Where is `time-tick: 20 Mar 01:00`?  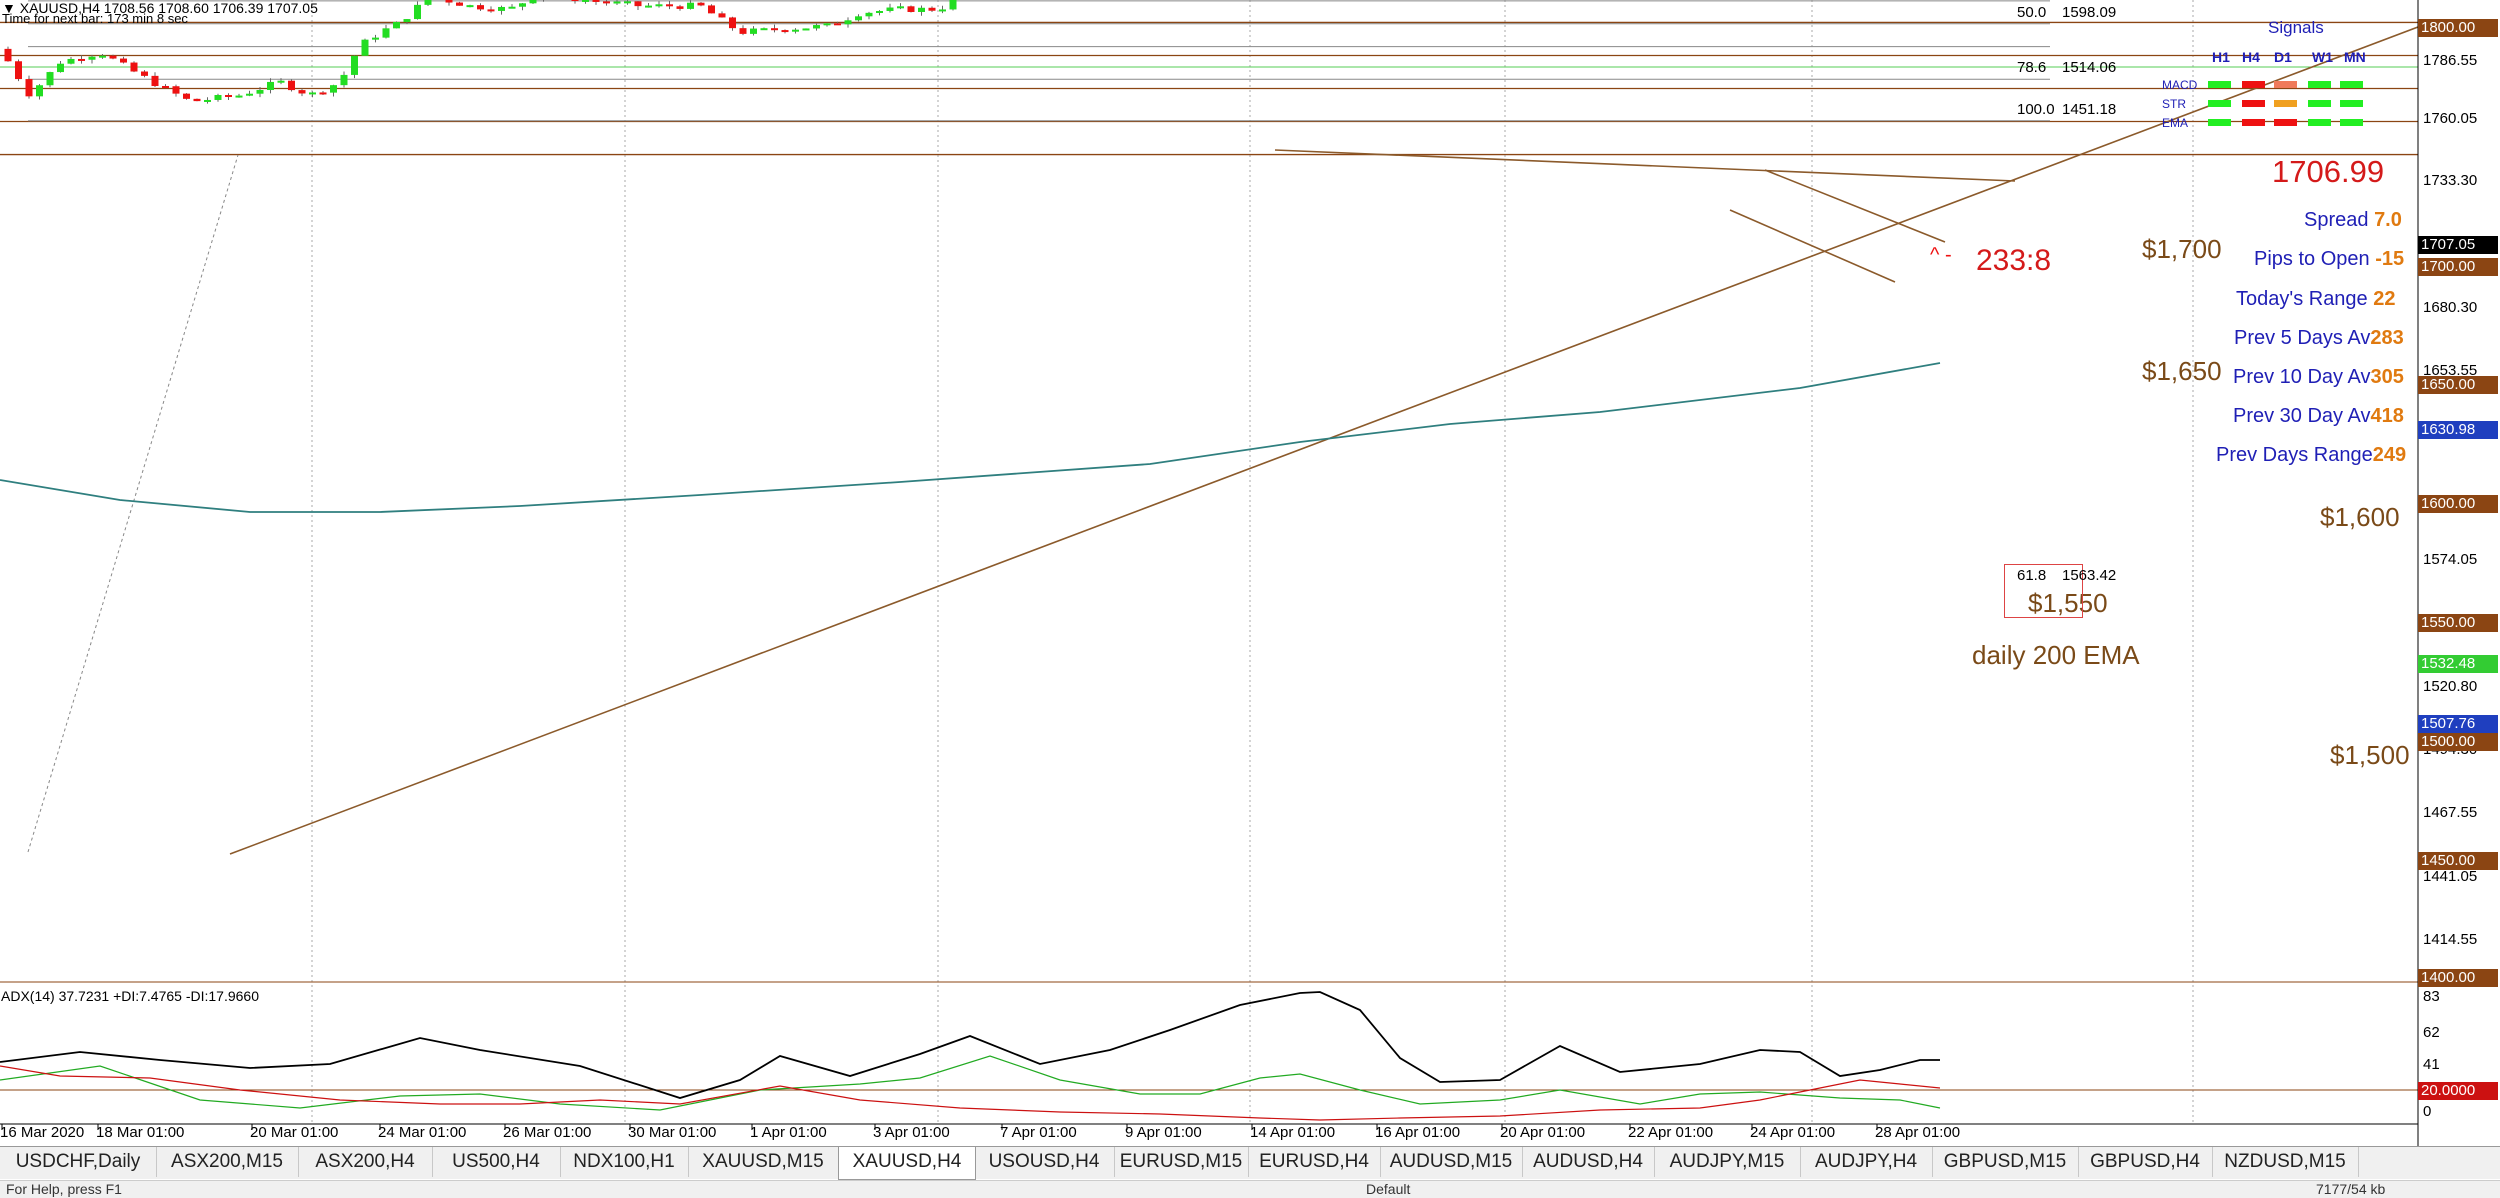
time-tick: 20 Mar 01:00 is located at coordinates (294, 1132).